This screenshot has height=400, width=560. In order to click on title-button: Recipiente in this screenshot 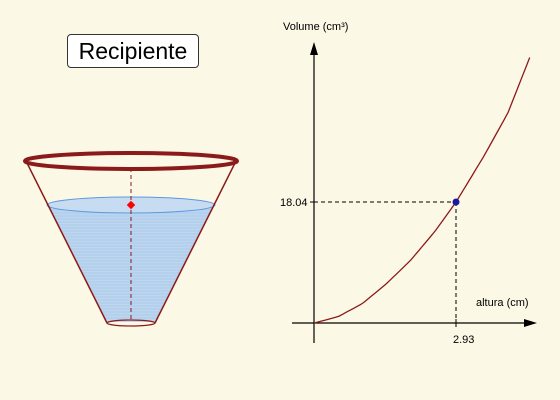, I will do `click(133, 51)`.